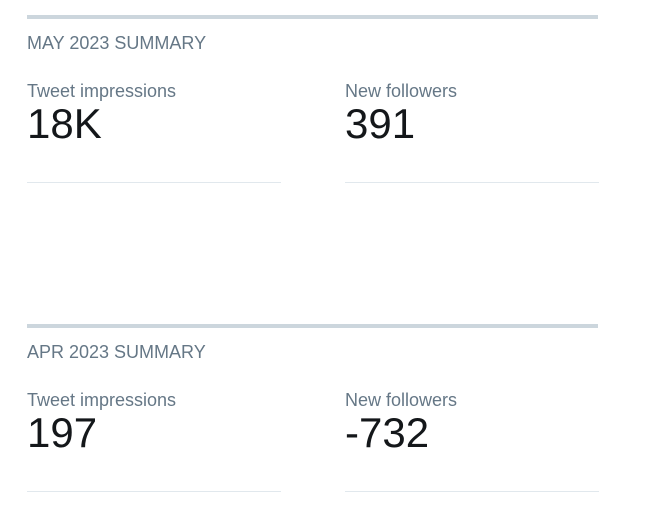 This screenshot has width=670, height=512. Describe the element at coordinates (64, 123) in the screenshot. I see `metric-value: 18K` at that location.